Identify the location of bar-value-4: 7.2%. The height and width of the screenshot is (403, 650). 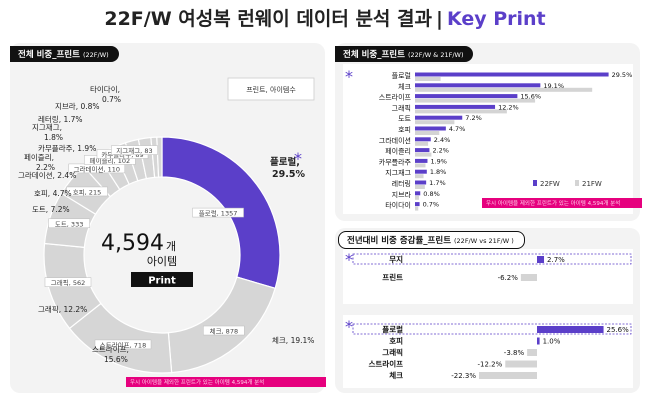
(473, 118).